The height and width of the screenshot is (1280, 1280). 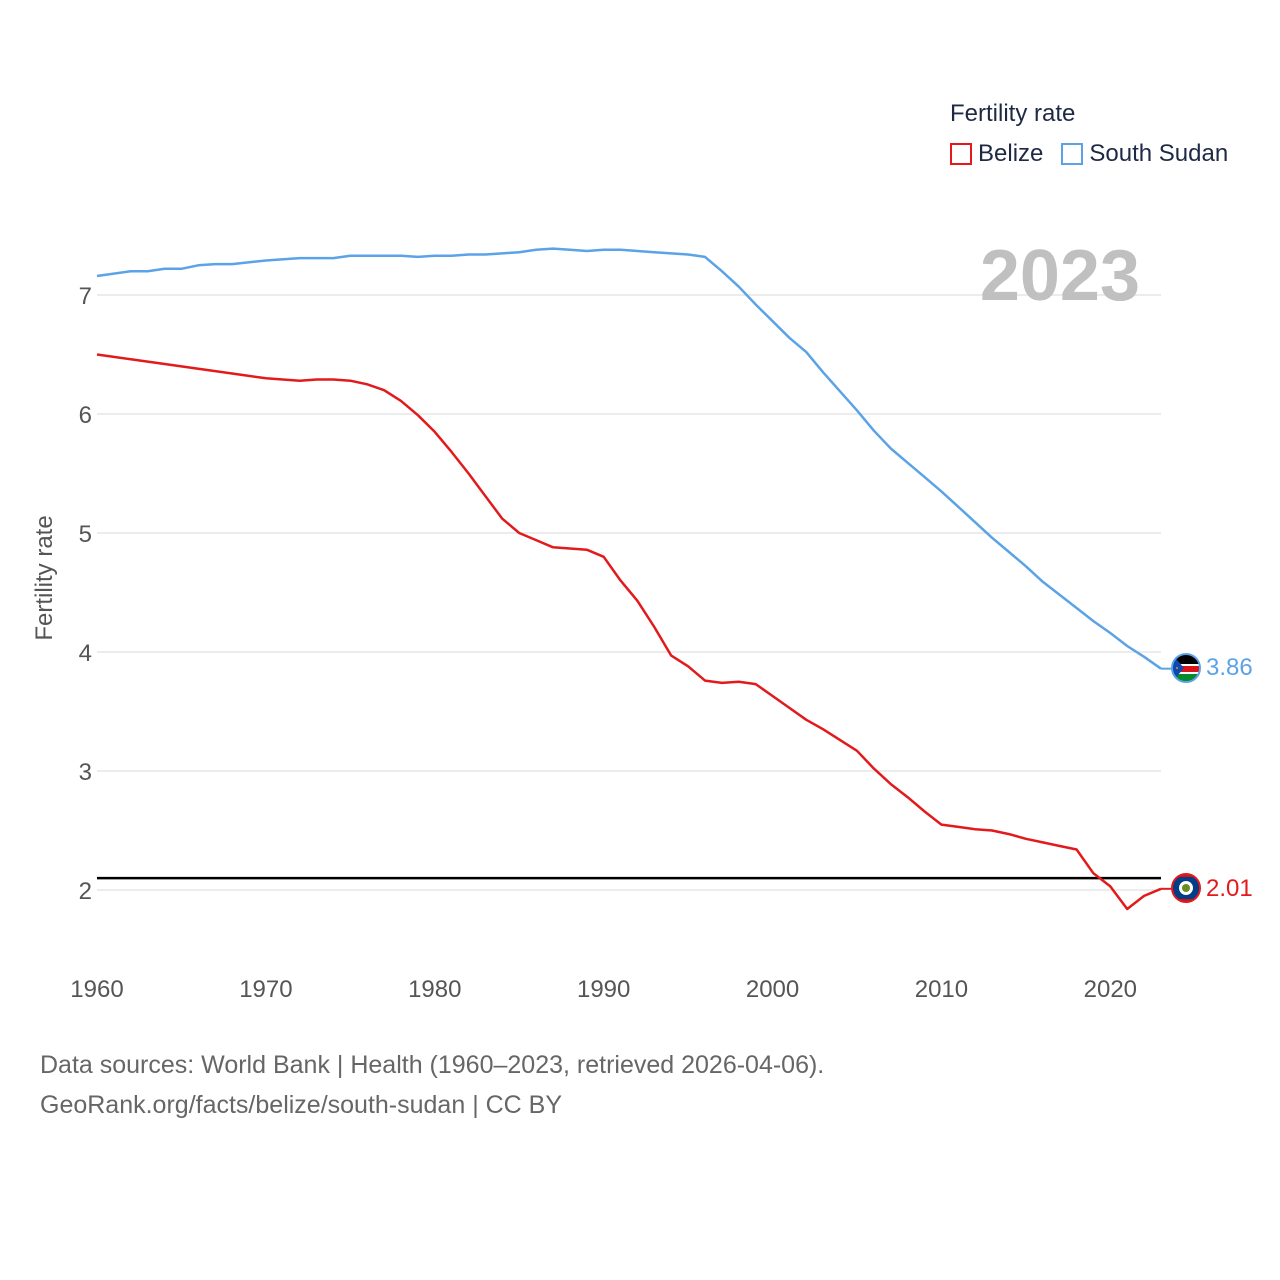 I want to click on y-tick-label: 5, so click(x=85, y=534).